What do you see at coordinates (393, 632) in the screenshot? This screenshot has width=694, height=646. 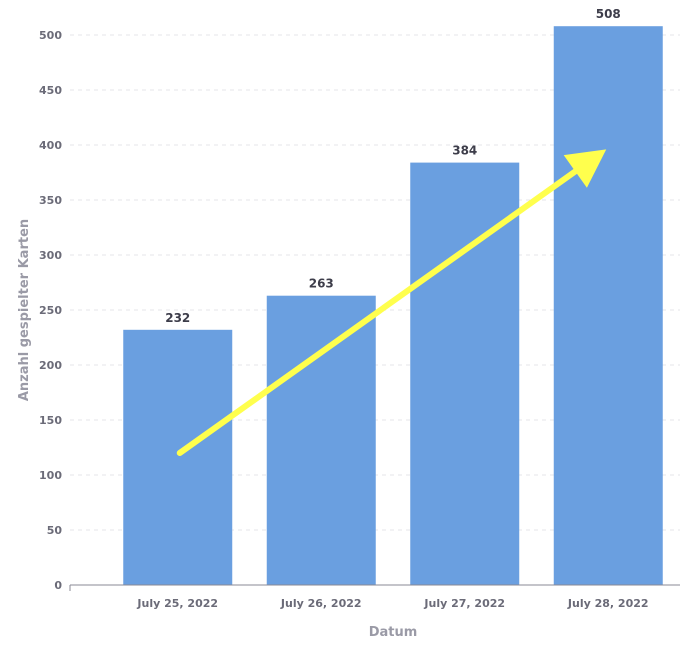 I see `x-axis-title: Datum` at bounding box center [393, 632].